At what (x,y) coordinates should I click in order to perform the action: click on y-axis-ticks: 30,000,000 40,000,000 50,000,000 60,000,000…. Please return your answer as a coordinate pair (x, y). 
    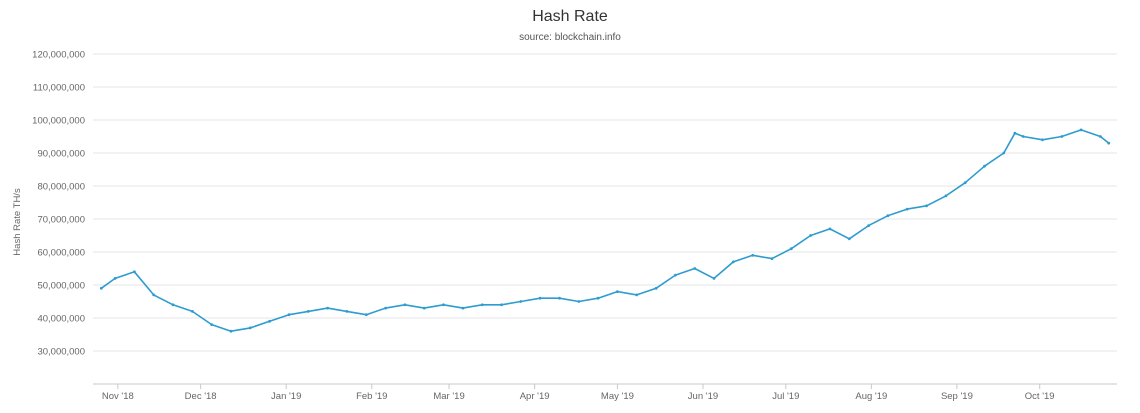
    Looking at the image, I should click on (58, 204).